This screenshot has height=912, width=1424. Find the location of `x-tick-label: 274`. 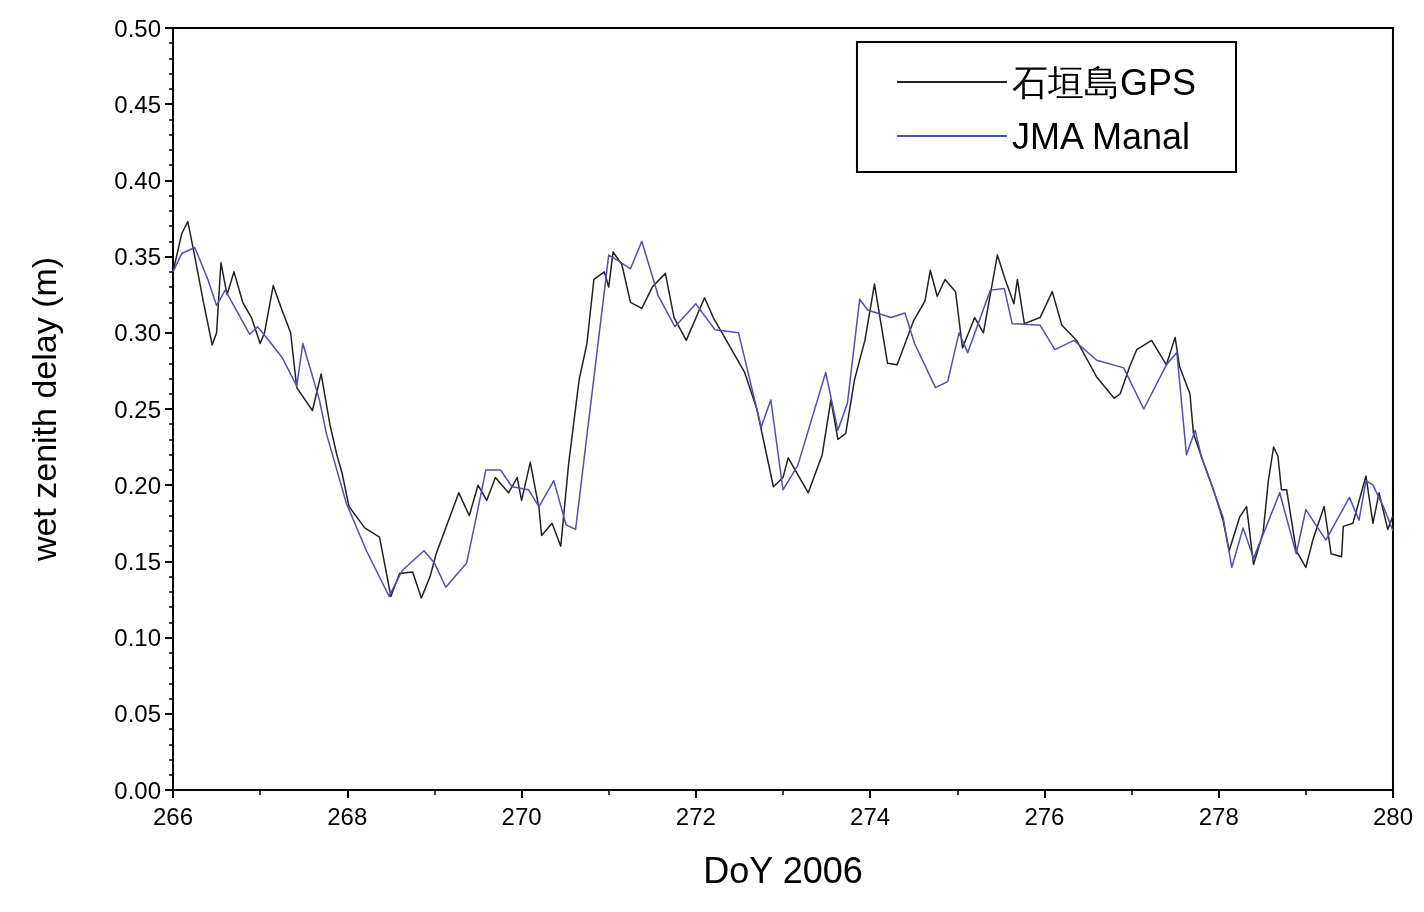

x-tick-label: 274 is located at coordinates (870, 816).